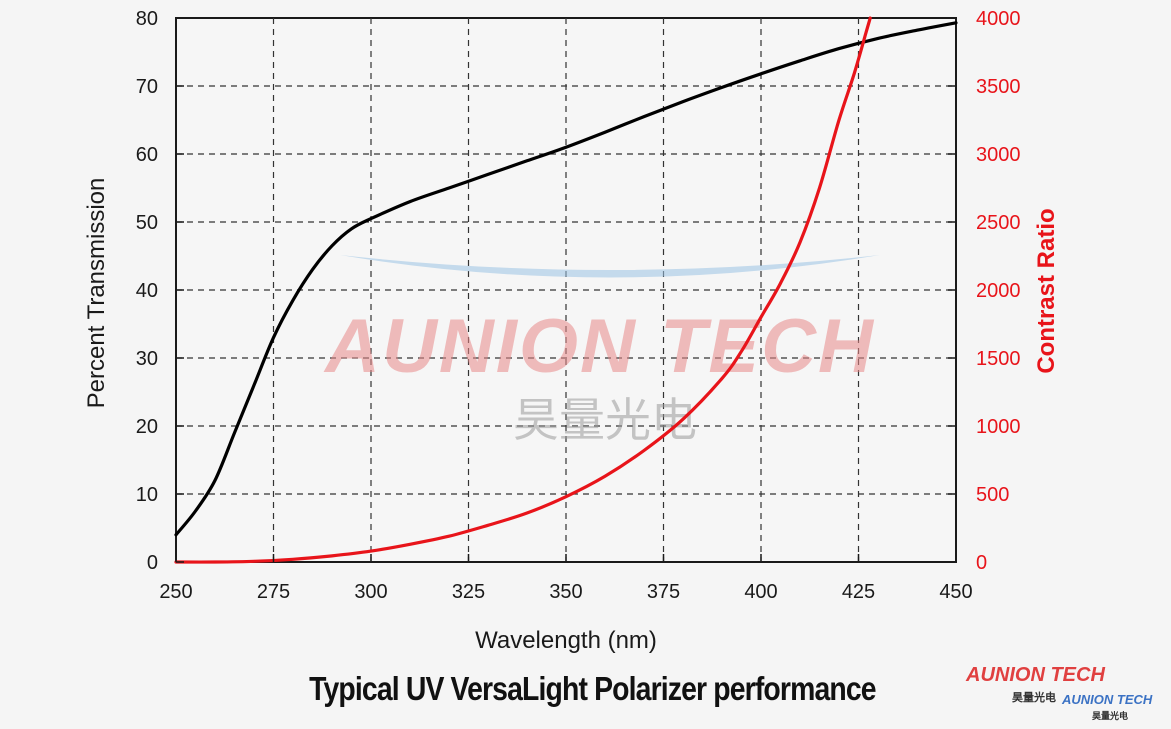 Image resolution: width=1171 pixels, height=729 pixels. I want to click on y-left-tick-label: 80, so click(147, 19).